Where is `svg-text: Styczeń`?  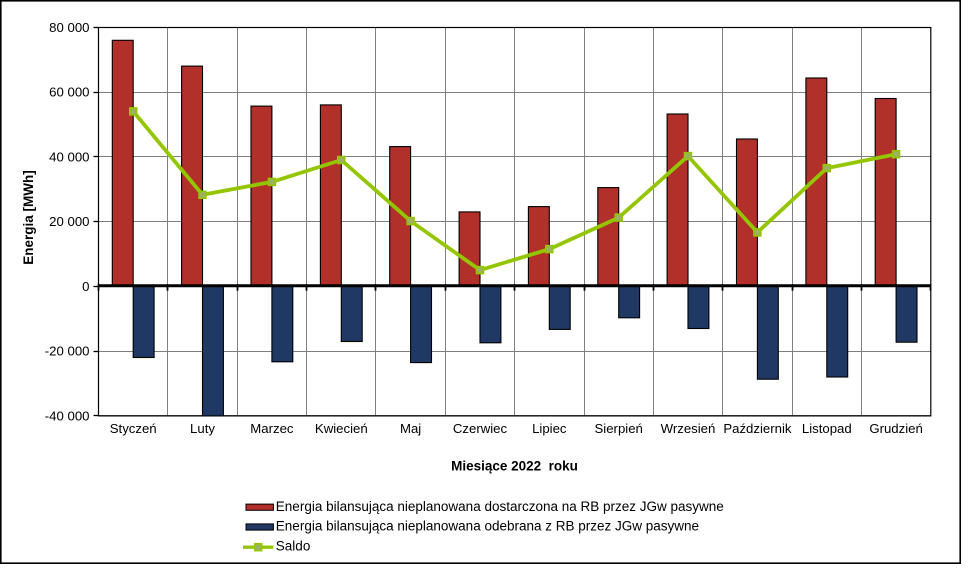
svg-text: Styczeń is located at coordinates (133, 428).